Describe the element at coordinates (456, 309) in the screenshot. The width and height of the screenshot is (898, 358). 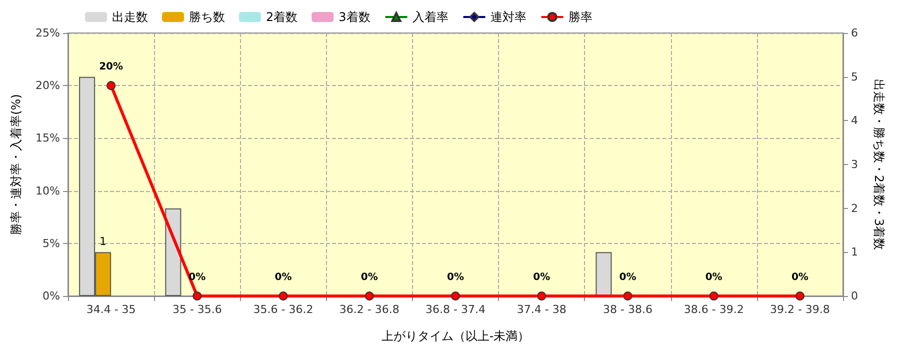
I see `x-tick-label: 36.8 - 37.4` at that location.